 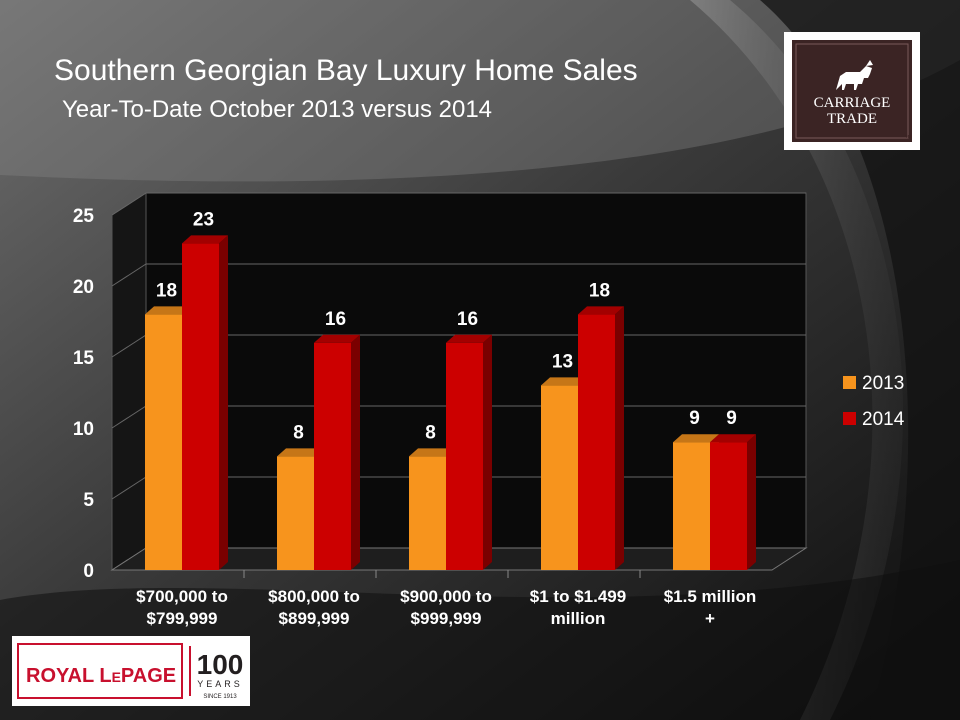 I want to click on royal-lepage-logo: ROYAL LEPAGE 100 YEARS SINCE 1913, so click(x=131, y=671).